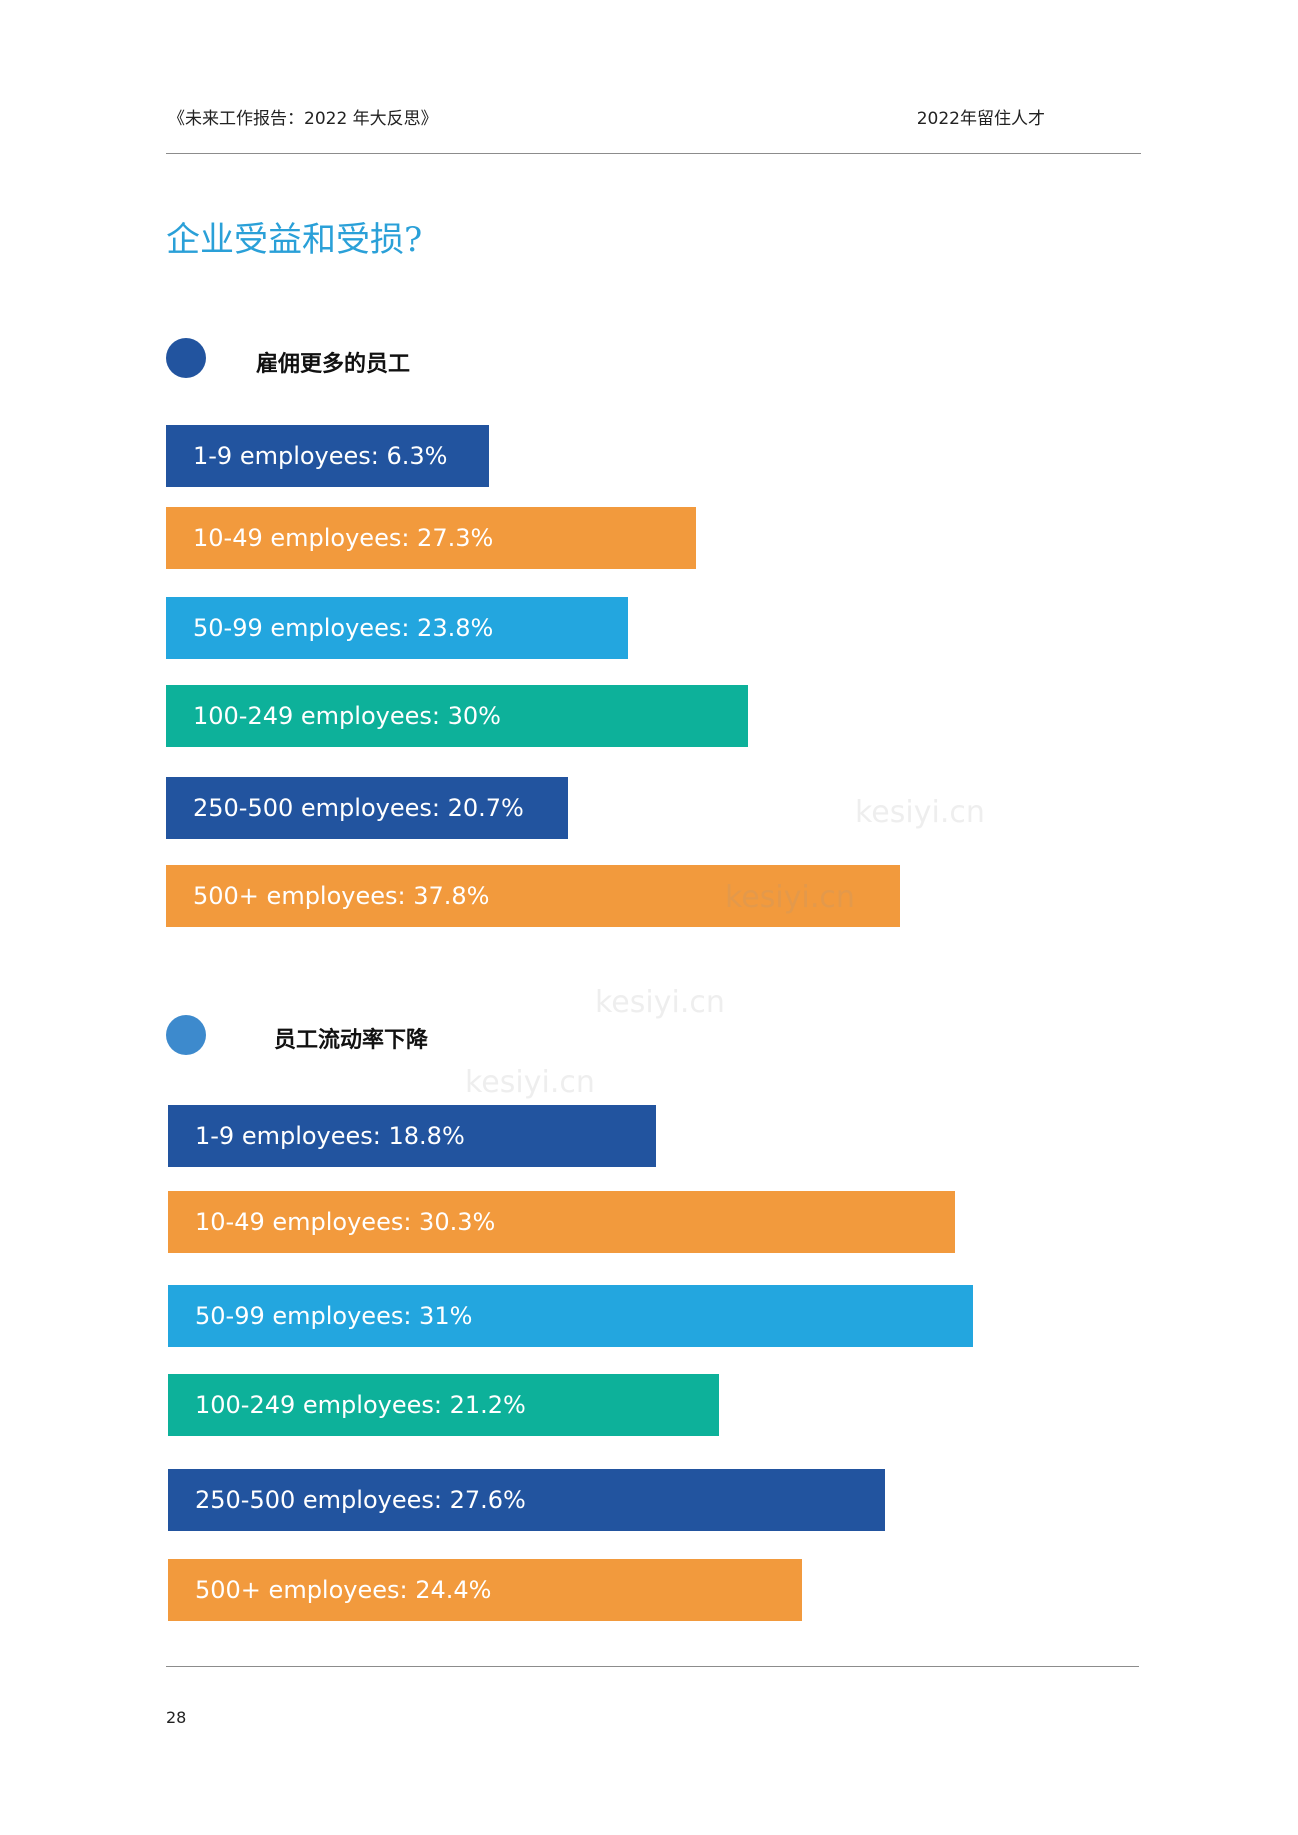 The height and width of the screenshot is (1835, 1298). Describe the element at coordinates (652, 1666) in the screenshot. I see `footer-divider` at that location.